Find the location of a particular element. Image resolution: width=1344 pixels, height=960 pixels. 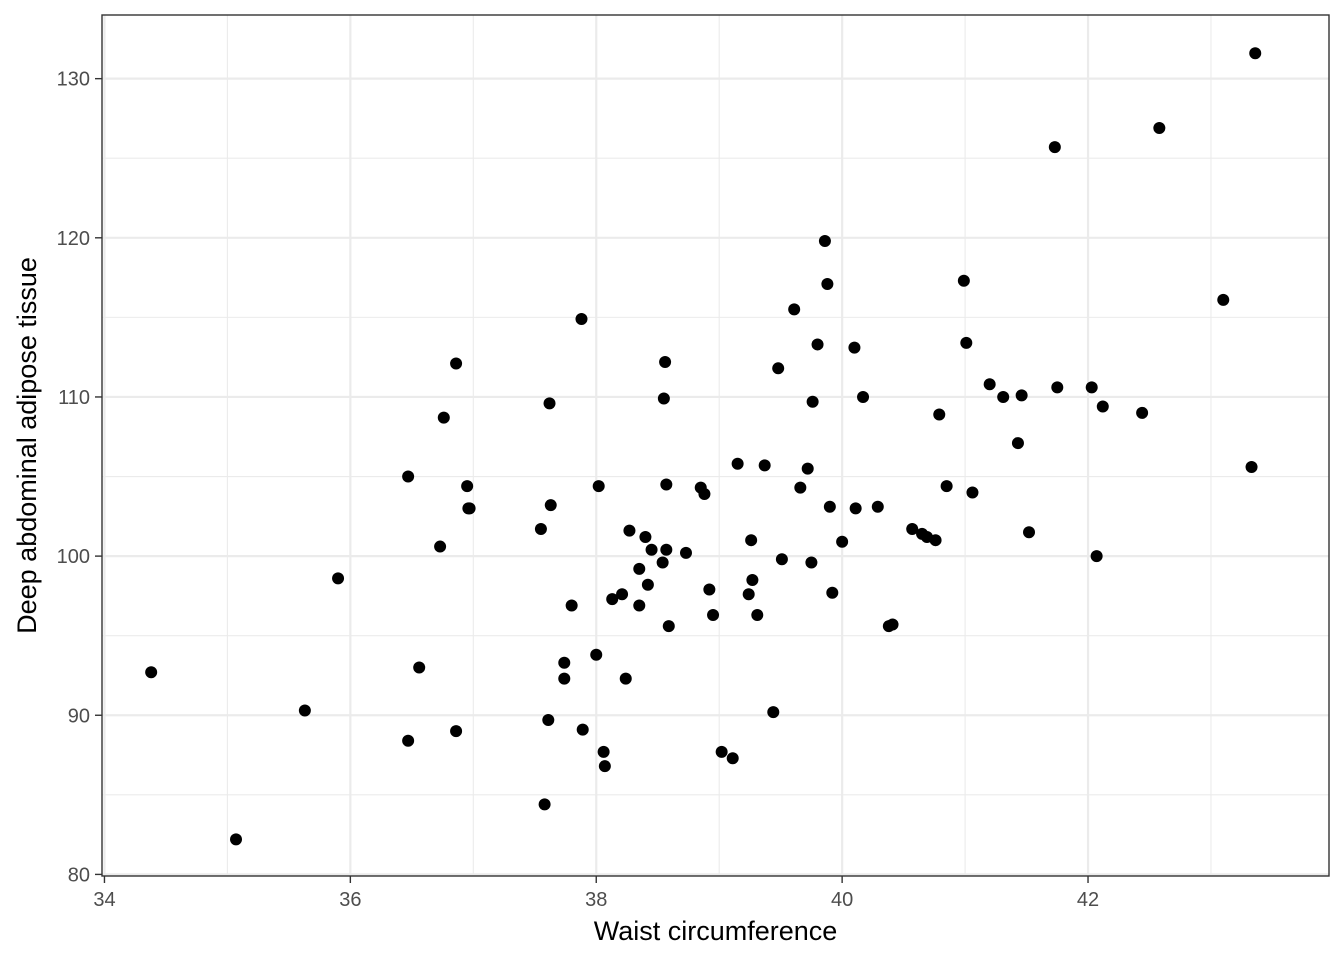

x-tick-label: 40 is located at coordinates (842, 900).